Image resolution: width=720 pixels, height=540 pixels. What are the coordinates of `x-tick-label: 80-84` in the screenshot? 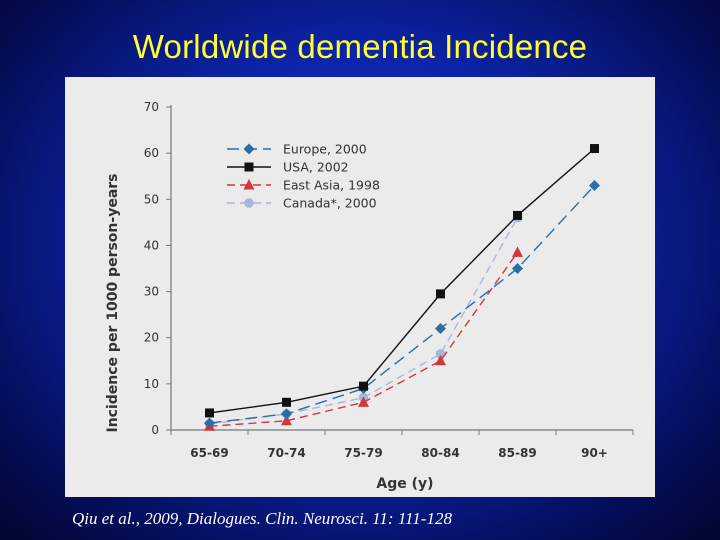 It's located at (440, 453).